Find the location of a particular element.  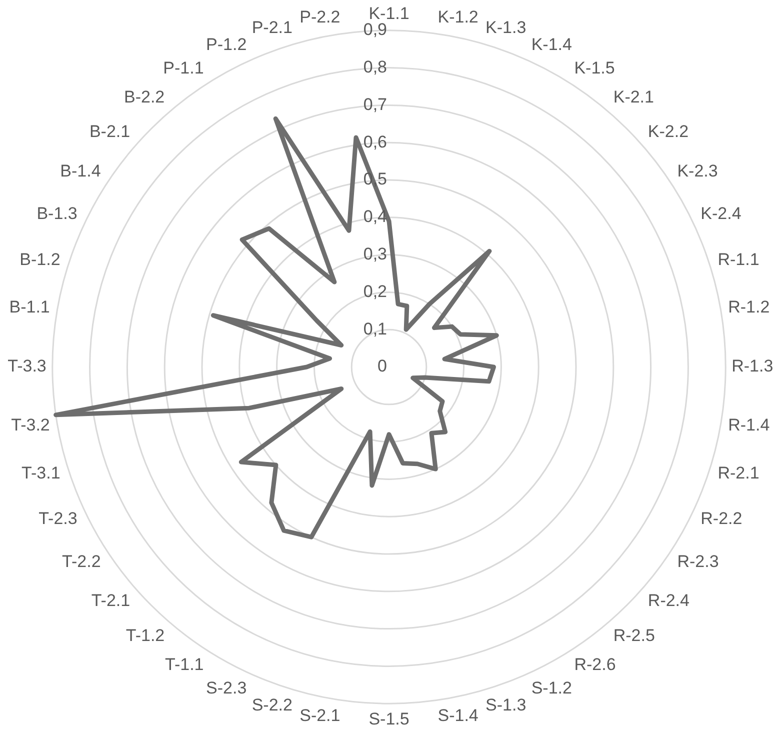

spoke-label: B-1.4 is located at coordinates (80, 170).